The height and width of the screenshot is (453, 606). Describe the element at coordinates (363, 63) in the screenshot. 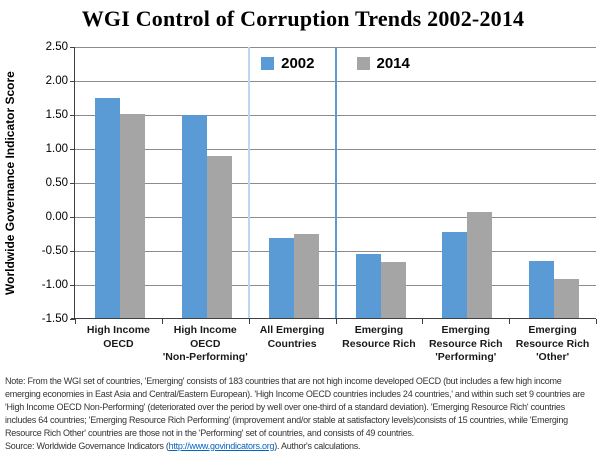

I see `legend-swatch-2014` at that location.